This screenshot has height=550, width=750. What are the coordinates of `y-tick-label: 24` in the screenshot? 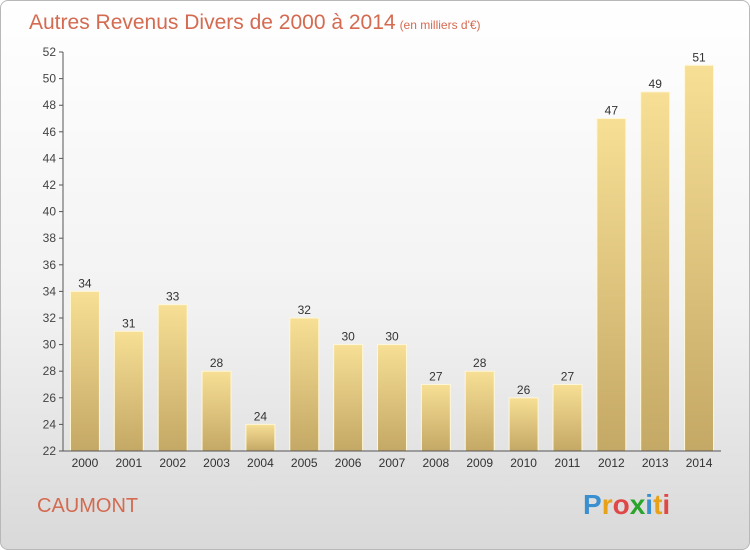 It's located at (50, 424).